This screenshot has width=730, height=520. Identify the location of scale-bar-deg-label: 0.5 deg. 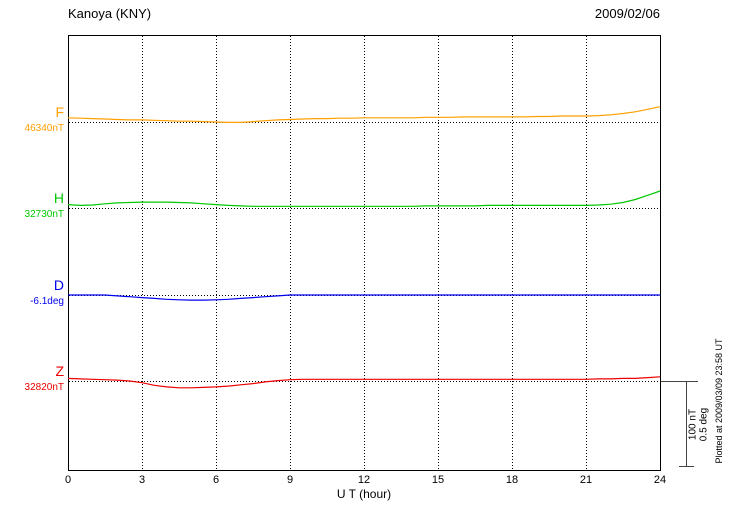
(704, 424).